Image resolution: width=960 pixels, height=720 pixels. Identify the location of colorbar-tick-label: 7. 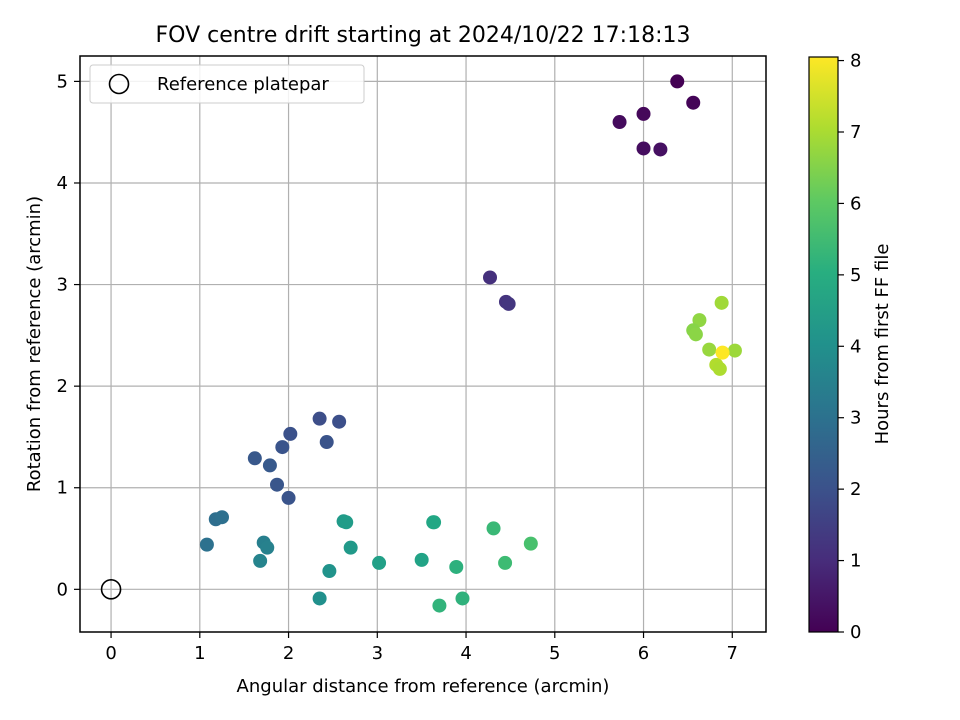
(855, 132).